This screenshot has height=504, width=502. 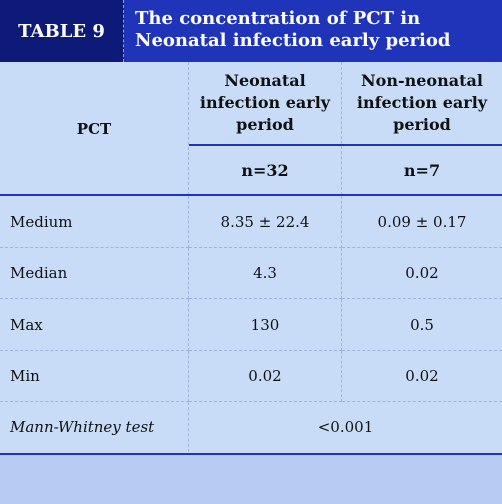 What do you see at coordinates (422, 222) in the screenshot?
I see `cell-medium-non-neonatal: 0.09 ± 0.17` at bounding box center [422, 222].